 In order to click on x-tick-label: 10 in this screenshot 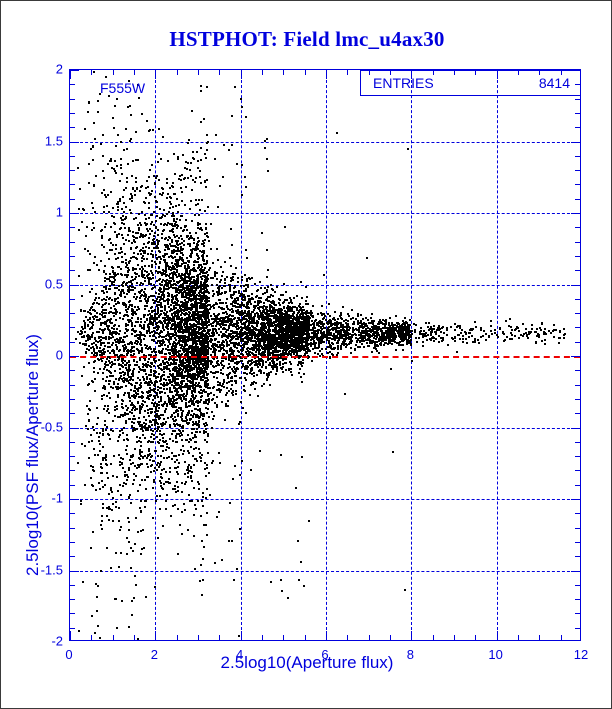, I will do `click(495, 654)`.